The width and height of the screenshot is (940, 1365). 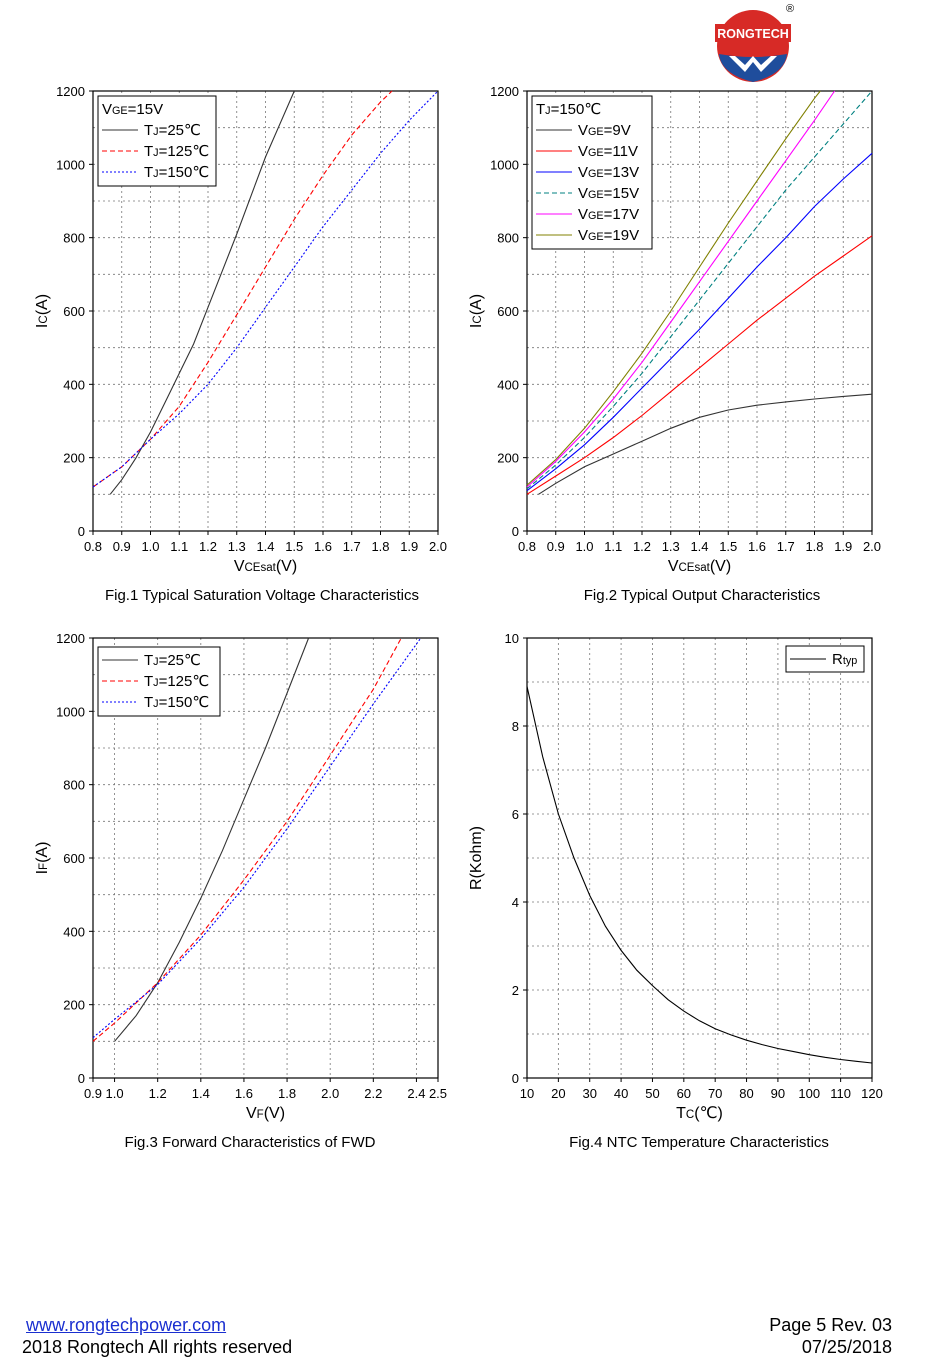 What do you see at coordinates (172, 660) in the screenshot?
I see `legend-entry: TJ=25℃` at bounding box center [172, 660].